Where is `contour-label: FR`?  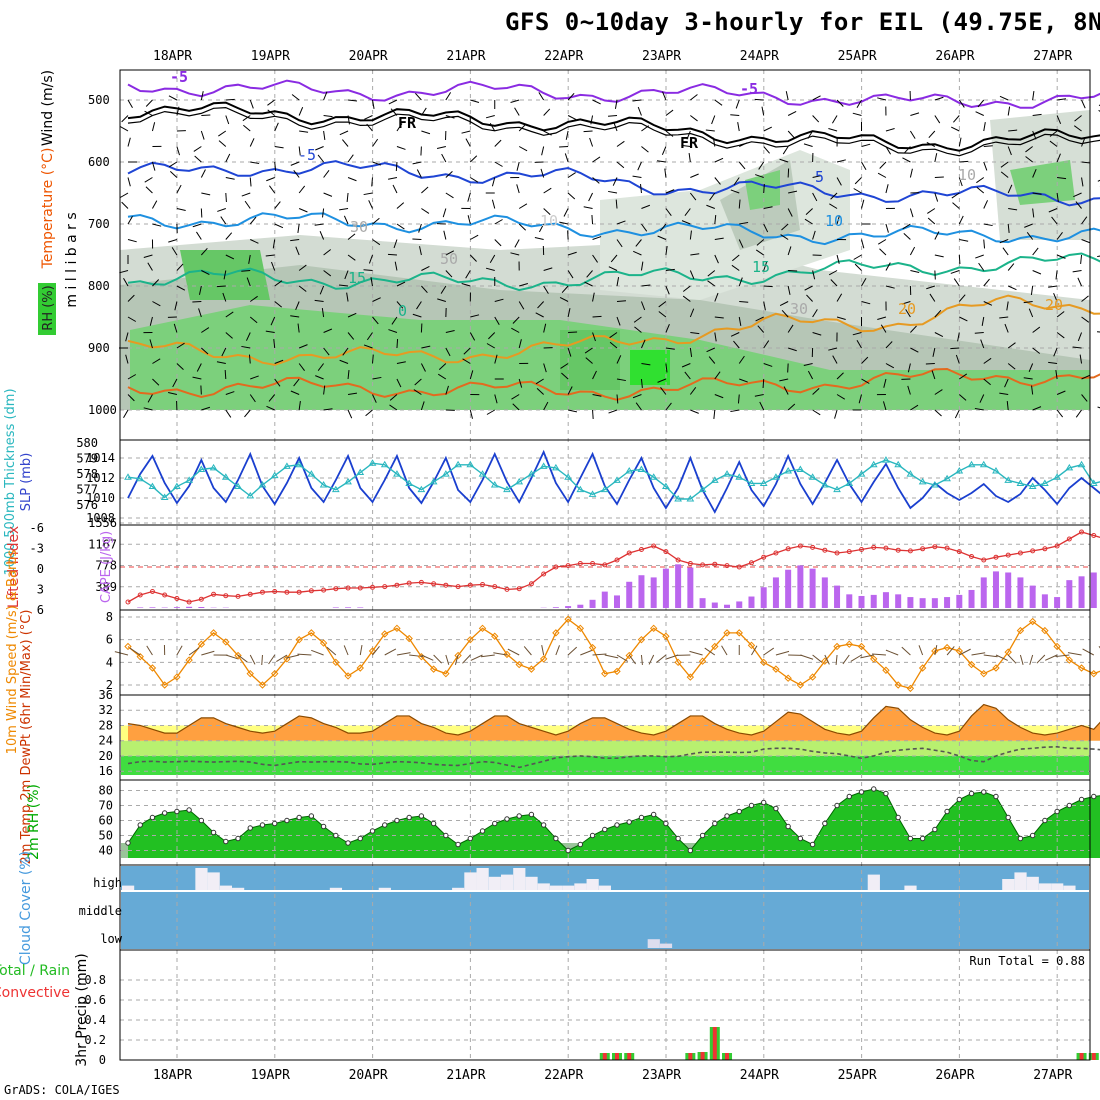 contour-label: FR is located at coordinates (407, 123).